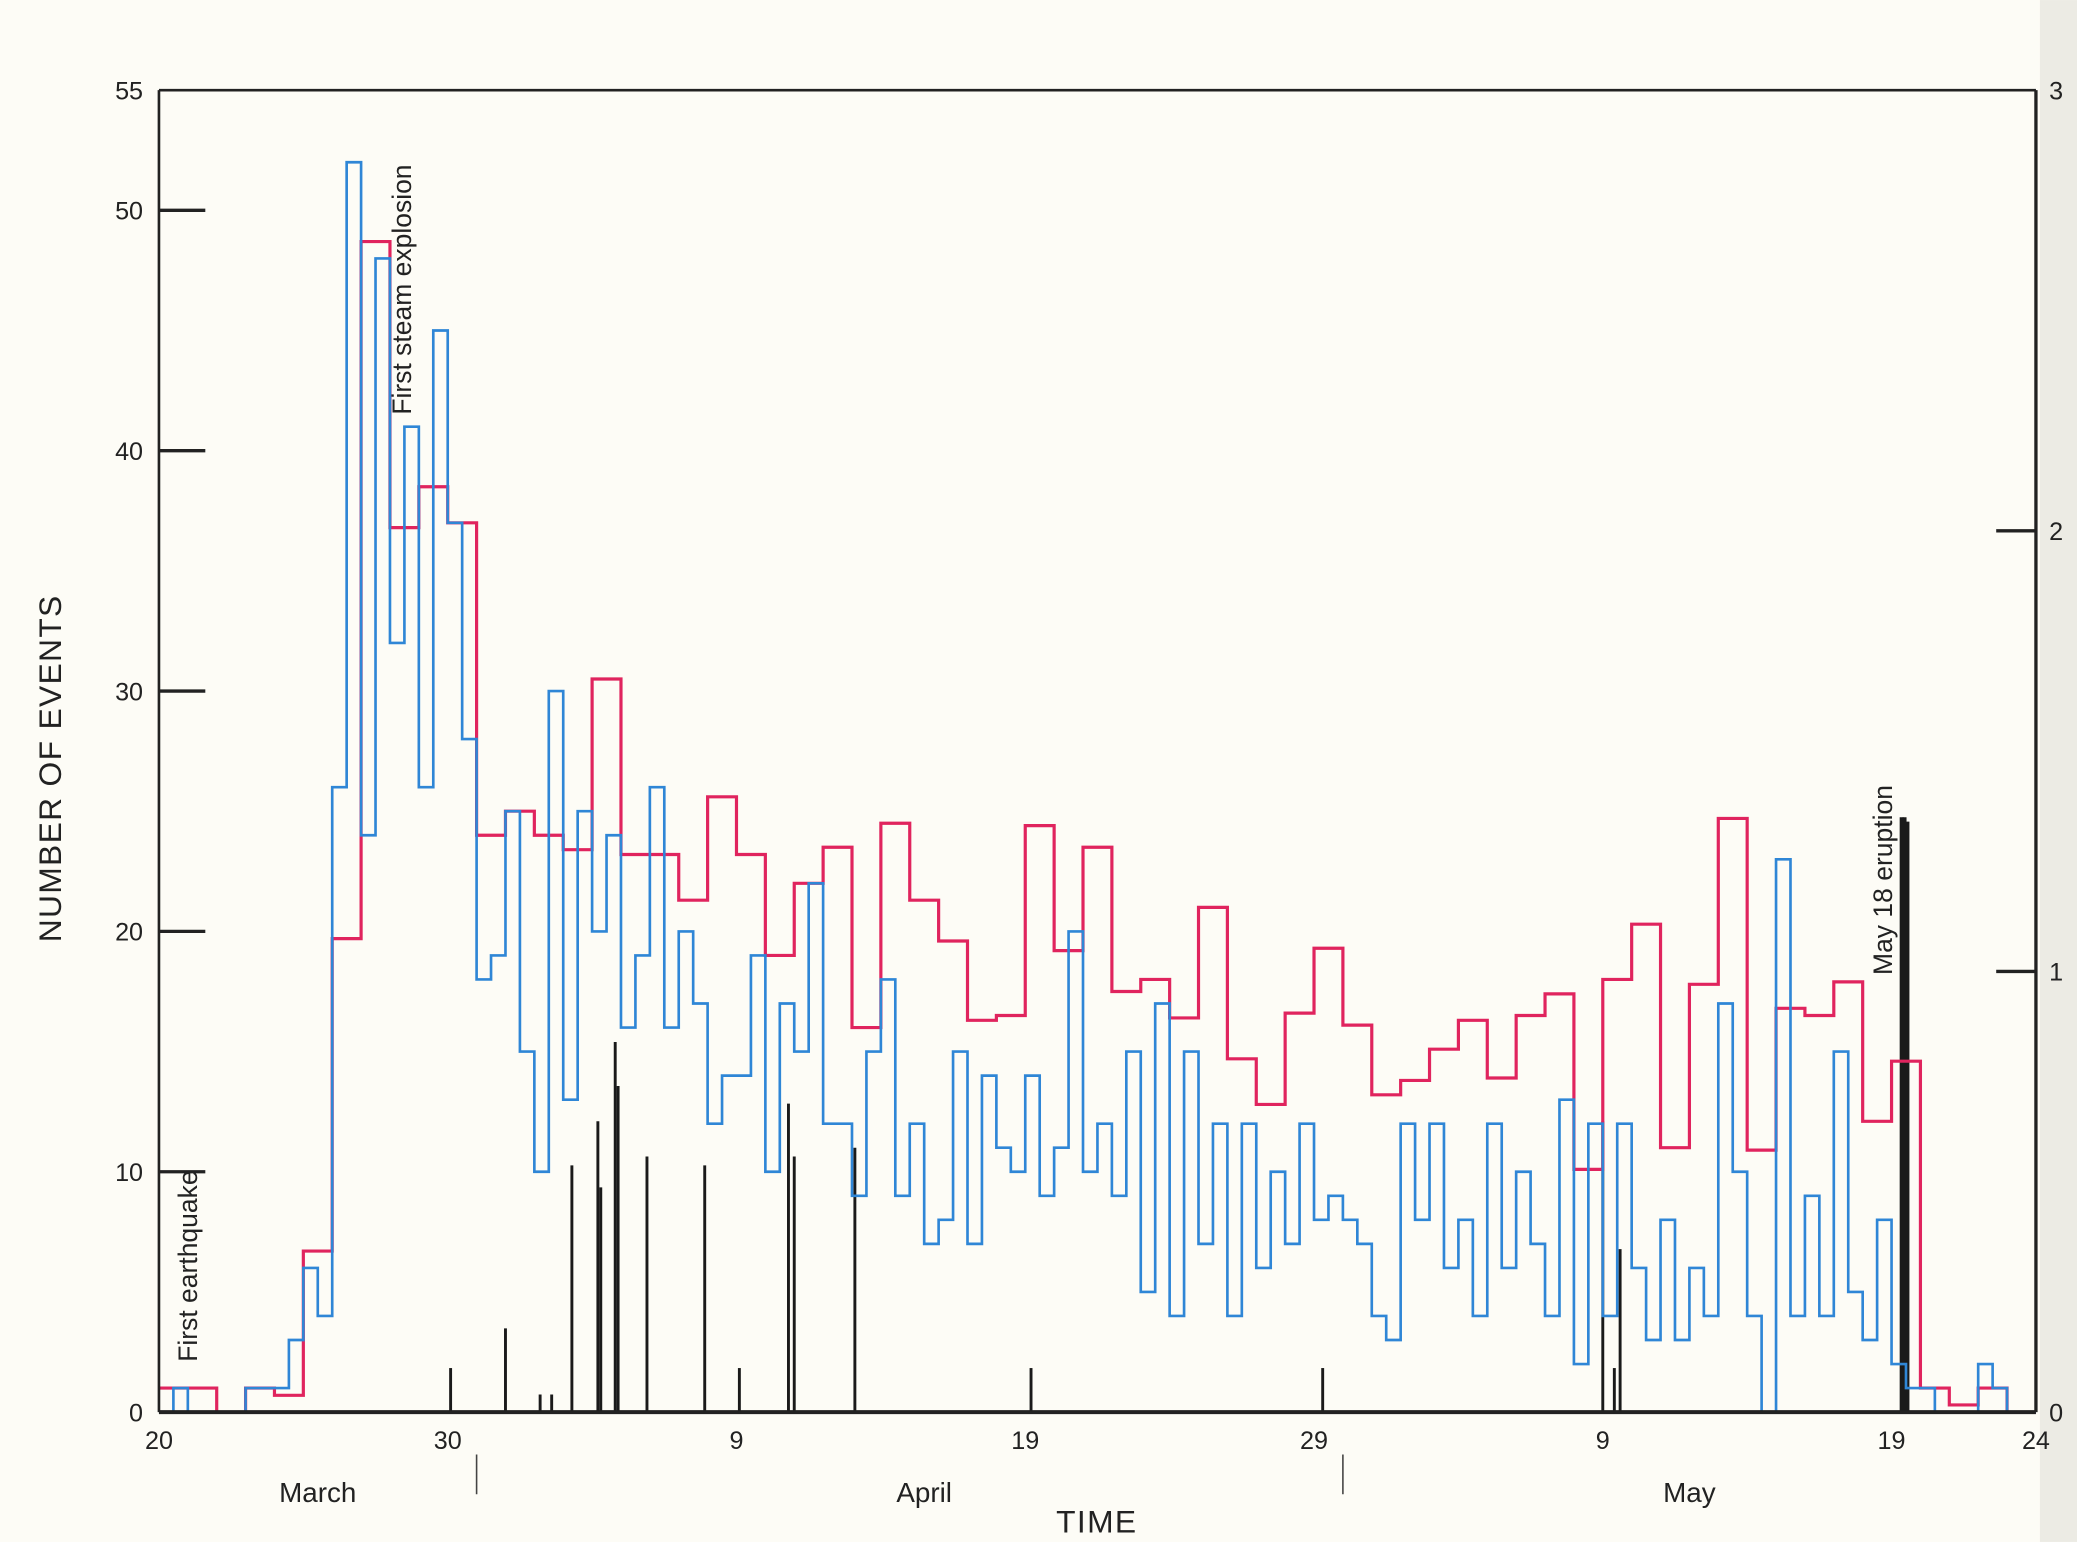 Image resolution: width=2077 pixels, height=1542 pixels. Describe the element at coordinates (188, 1265) in the screenshot. I see `annotation-first-earthquake: First earthquake` at that location.